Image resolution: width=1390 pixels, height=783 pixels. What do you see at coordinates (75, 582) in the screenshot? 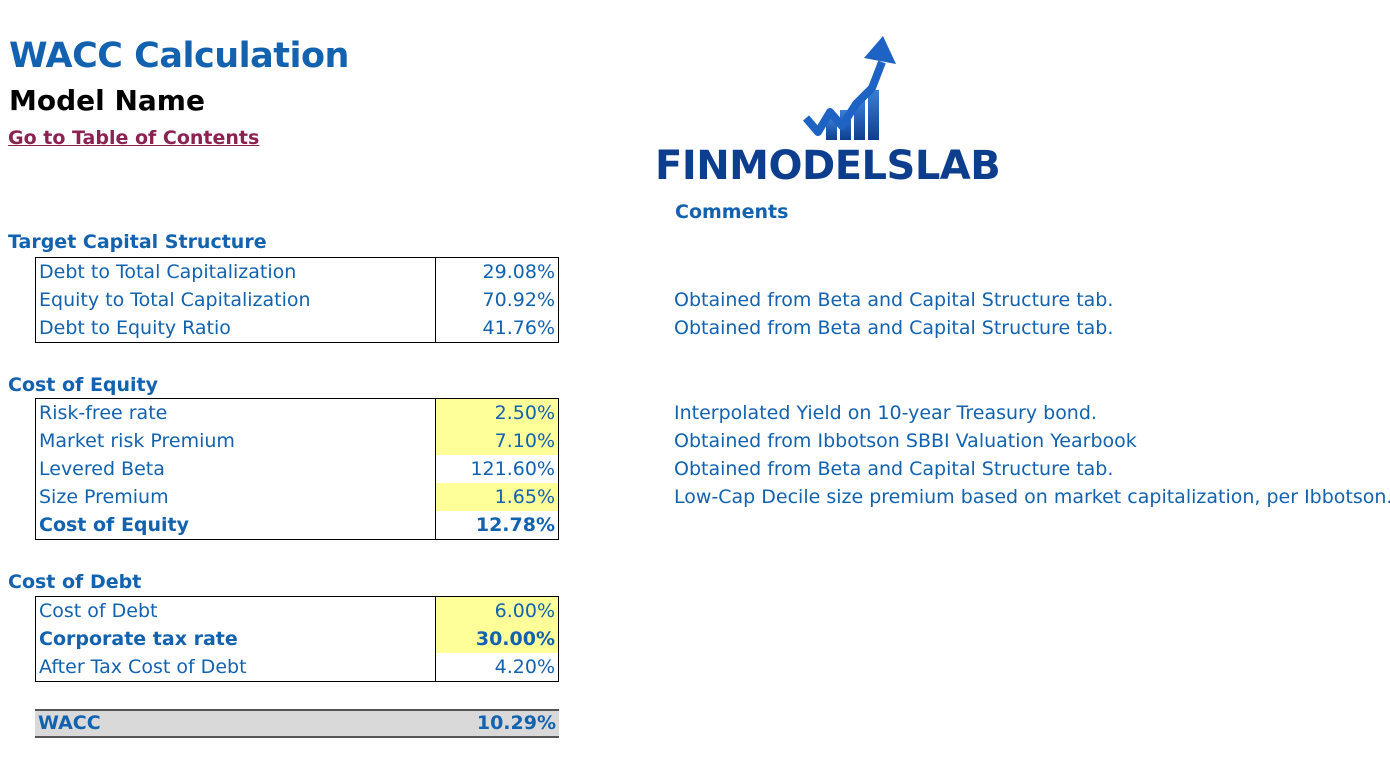
I see `section-title-cost-of-debt: Cost of Debt` at bounding box center [75, 582].